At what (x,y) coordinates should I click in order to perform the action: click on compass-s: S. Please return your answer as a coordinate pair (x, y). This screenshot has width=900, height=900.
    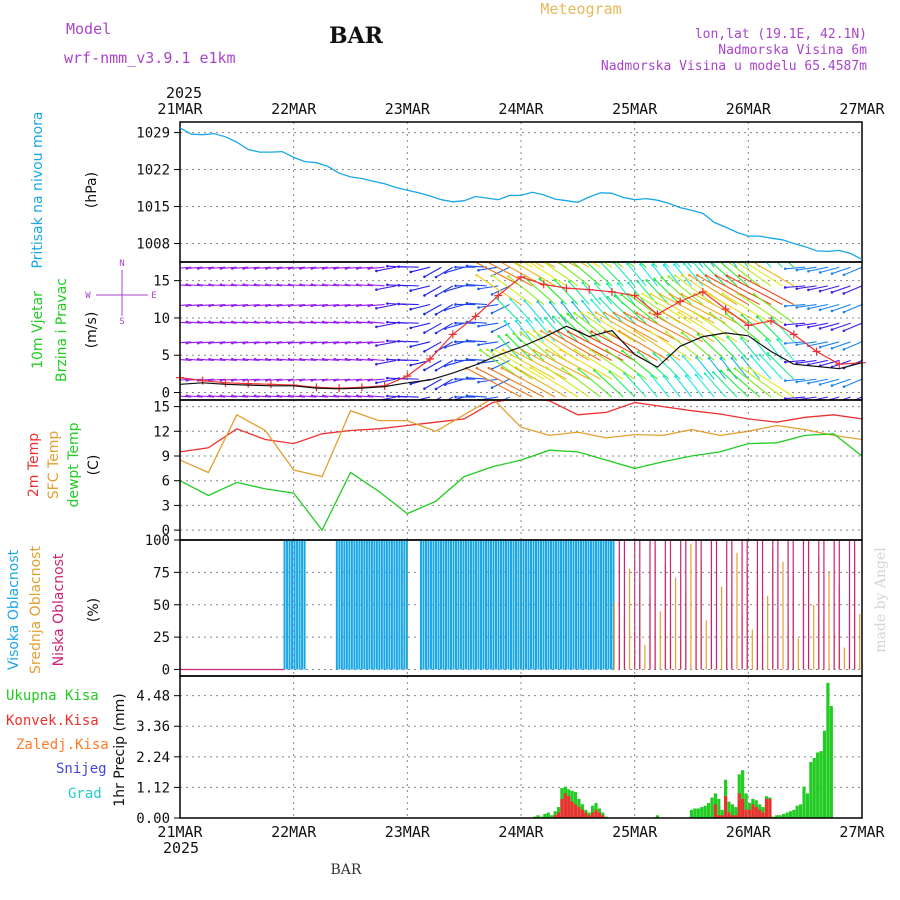
    Looking at the image, I should click on (121, 322).